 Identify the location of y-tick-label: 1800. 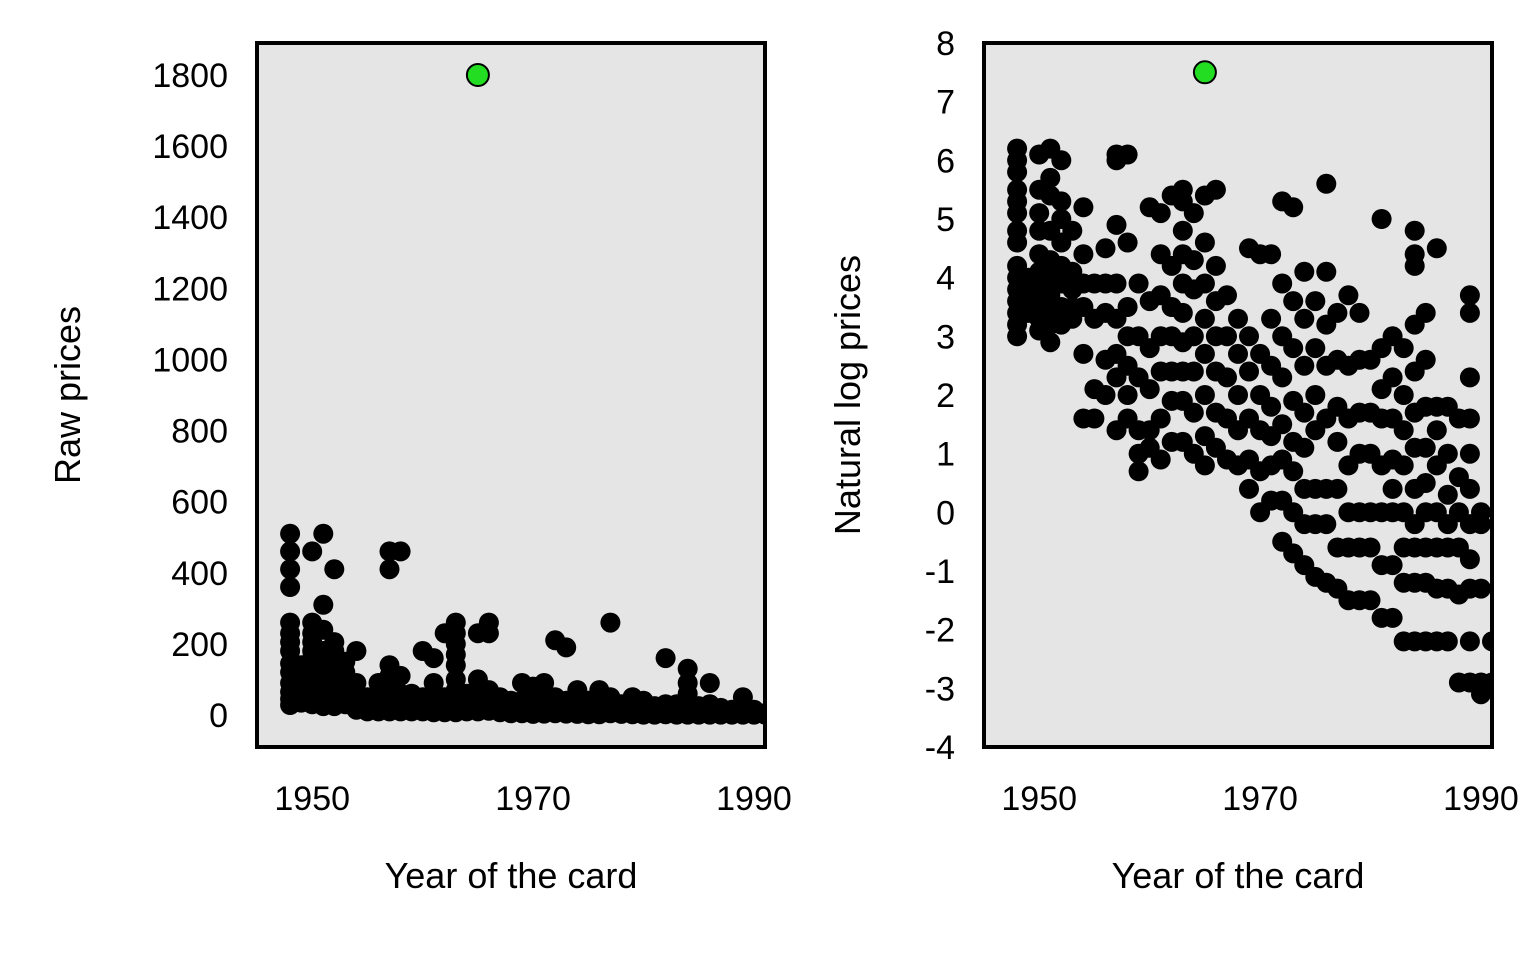
(190, 76).